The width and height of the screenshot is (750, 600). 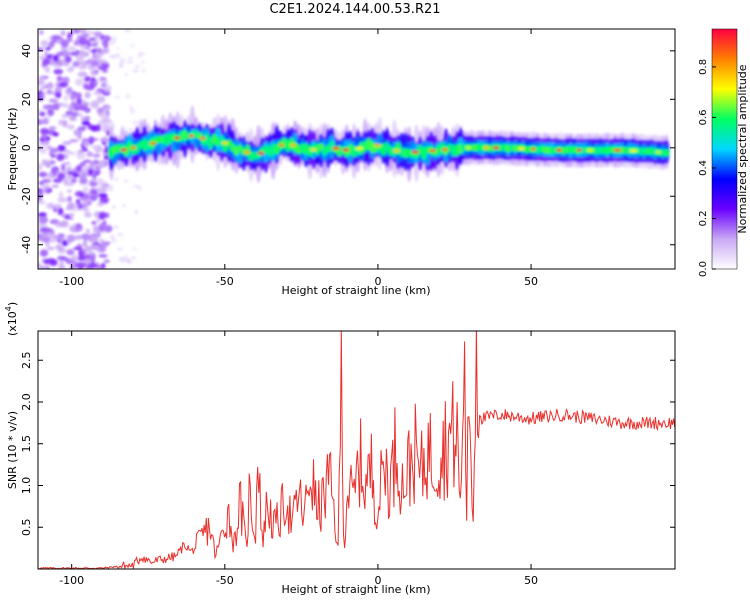 I want to click on snr-y-exponent-close: ), so click(x=12, y=304).